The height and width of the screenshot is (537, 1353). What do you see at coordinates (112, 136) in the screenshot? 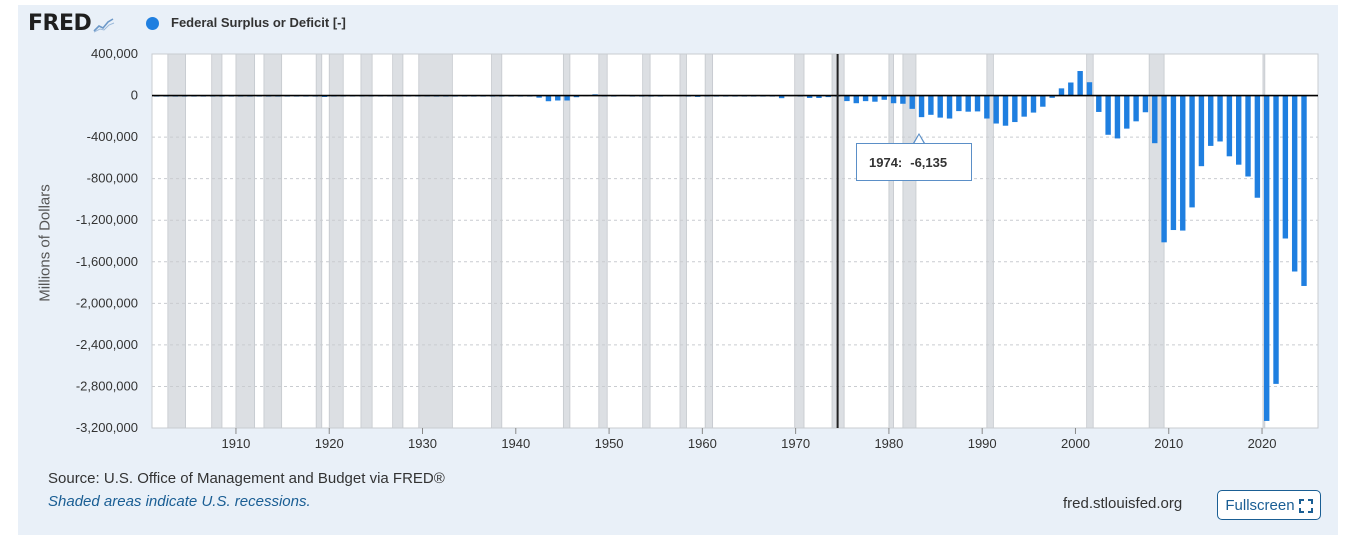
I see `y-tick-label: -400,000` at bounding box center [112, 136].